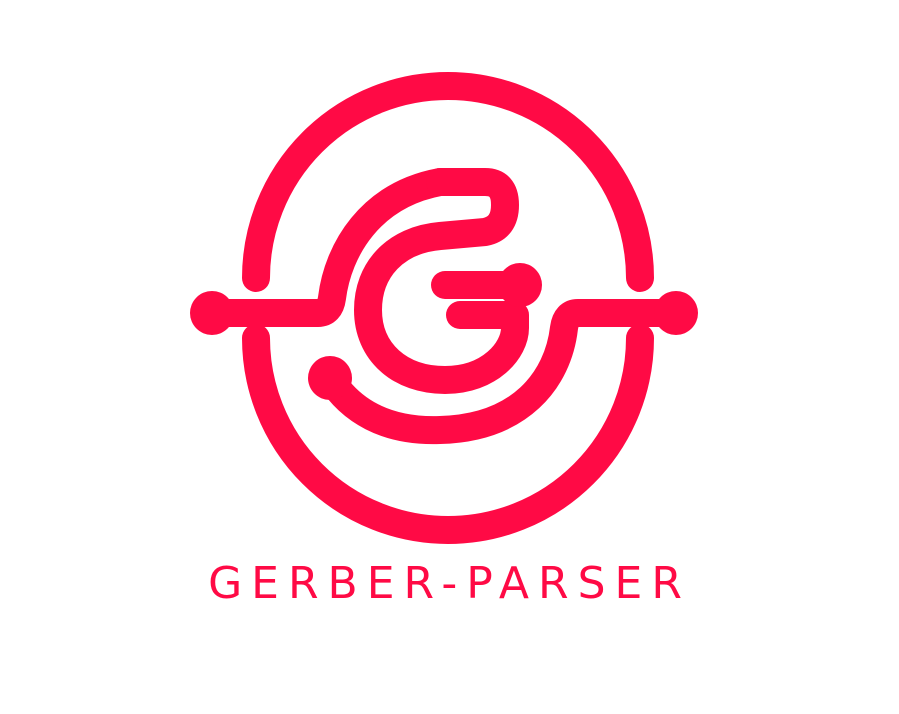 The image size is (899, 714). What do you see at coordinates (330, 378) in the screenshot?
I see `lower-node` at bounding box center [330, 378].